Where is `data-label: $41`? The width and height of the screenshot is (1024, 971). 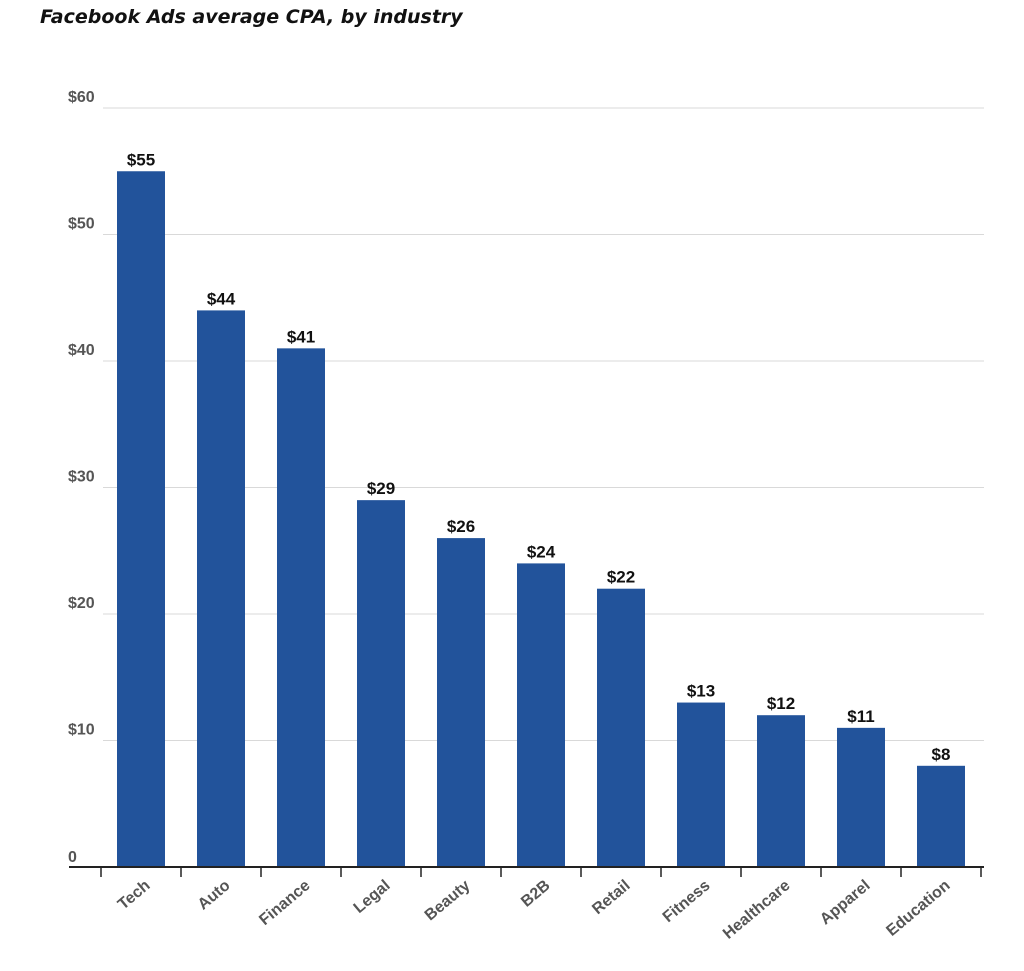
data-label: $41 is located at coordinates (301, 336).